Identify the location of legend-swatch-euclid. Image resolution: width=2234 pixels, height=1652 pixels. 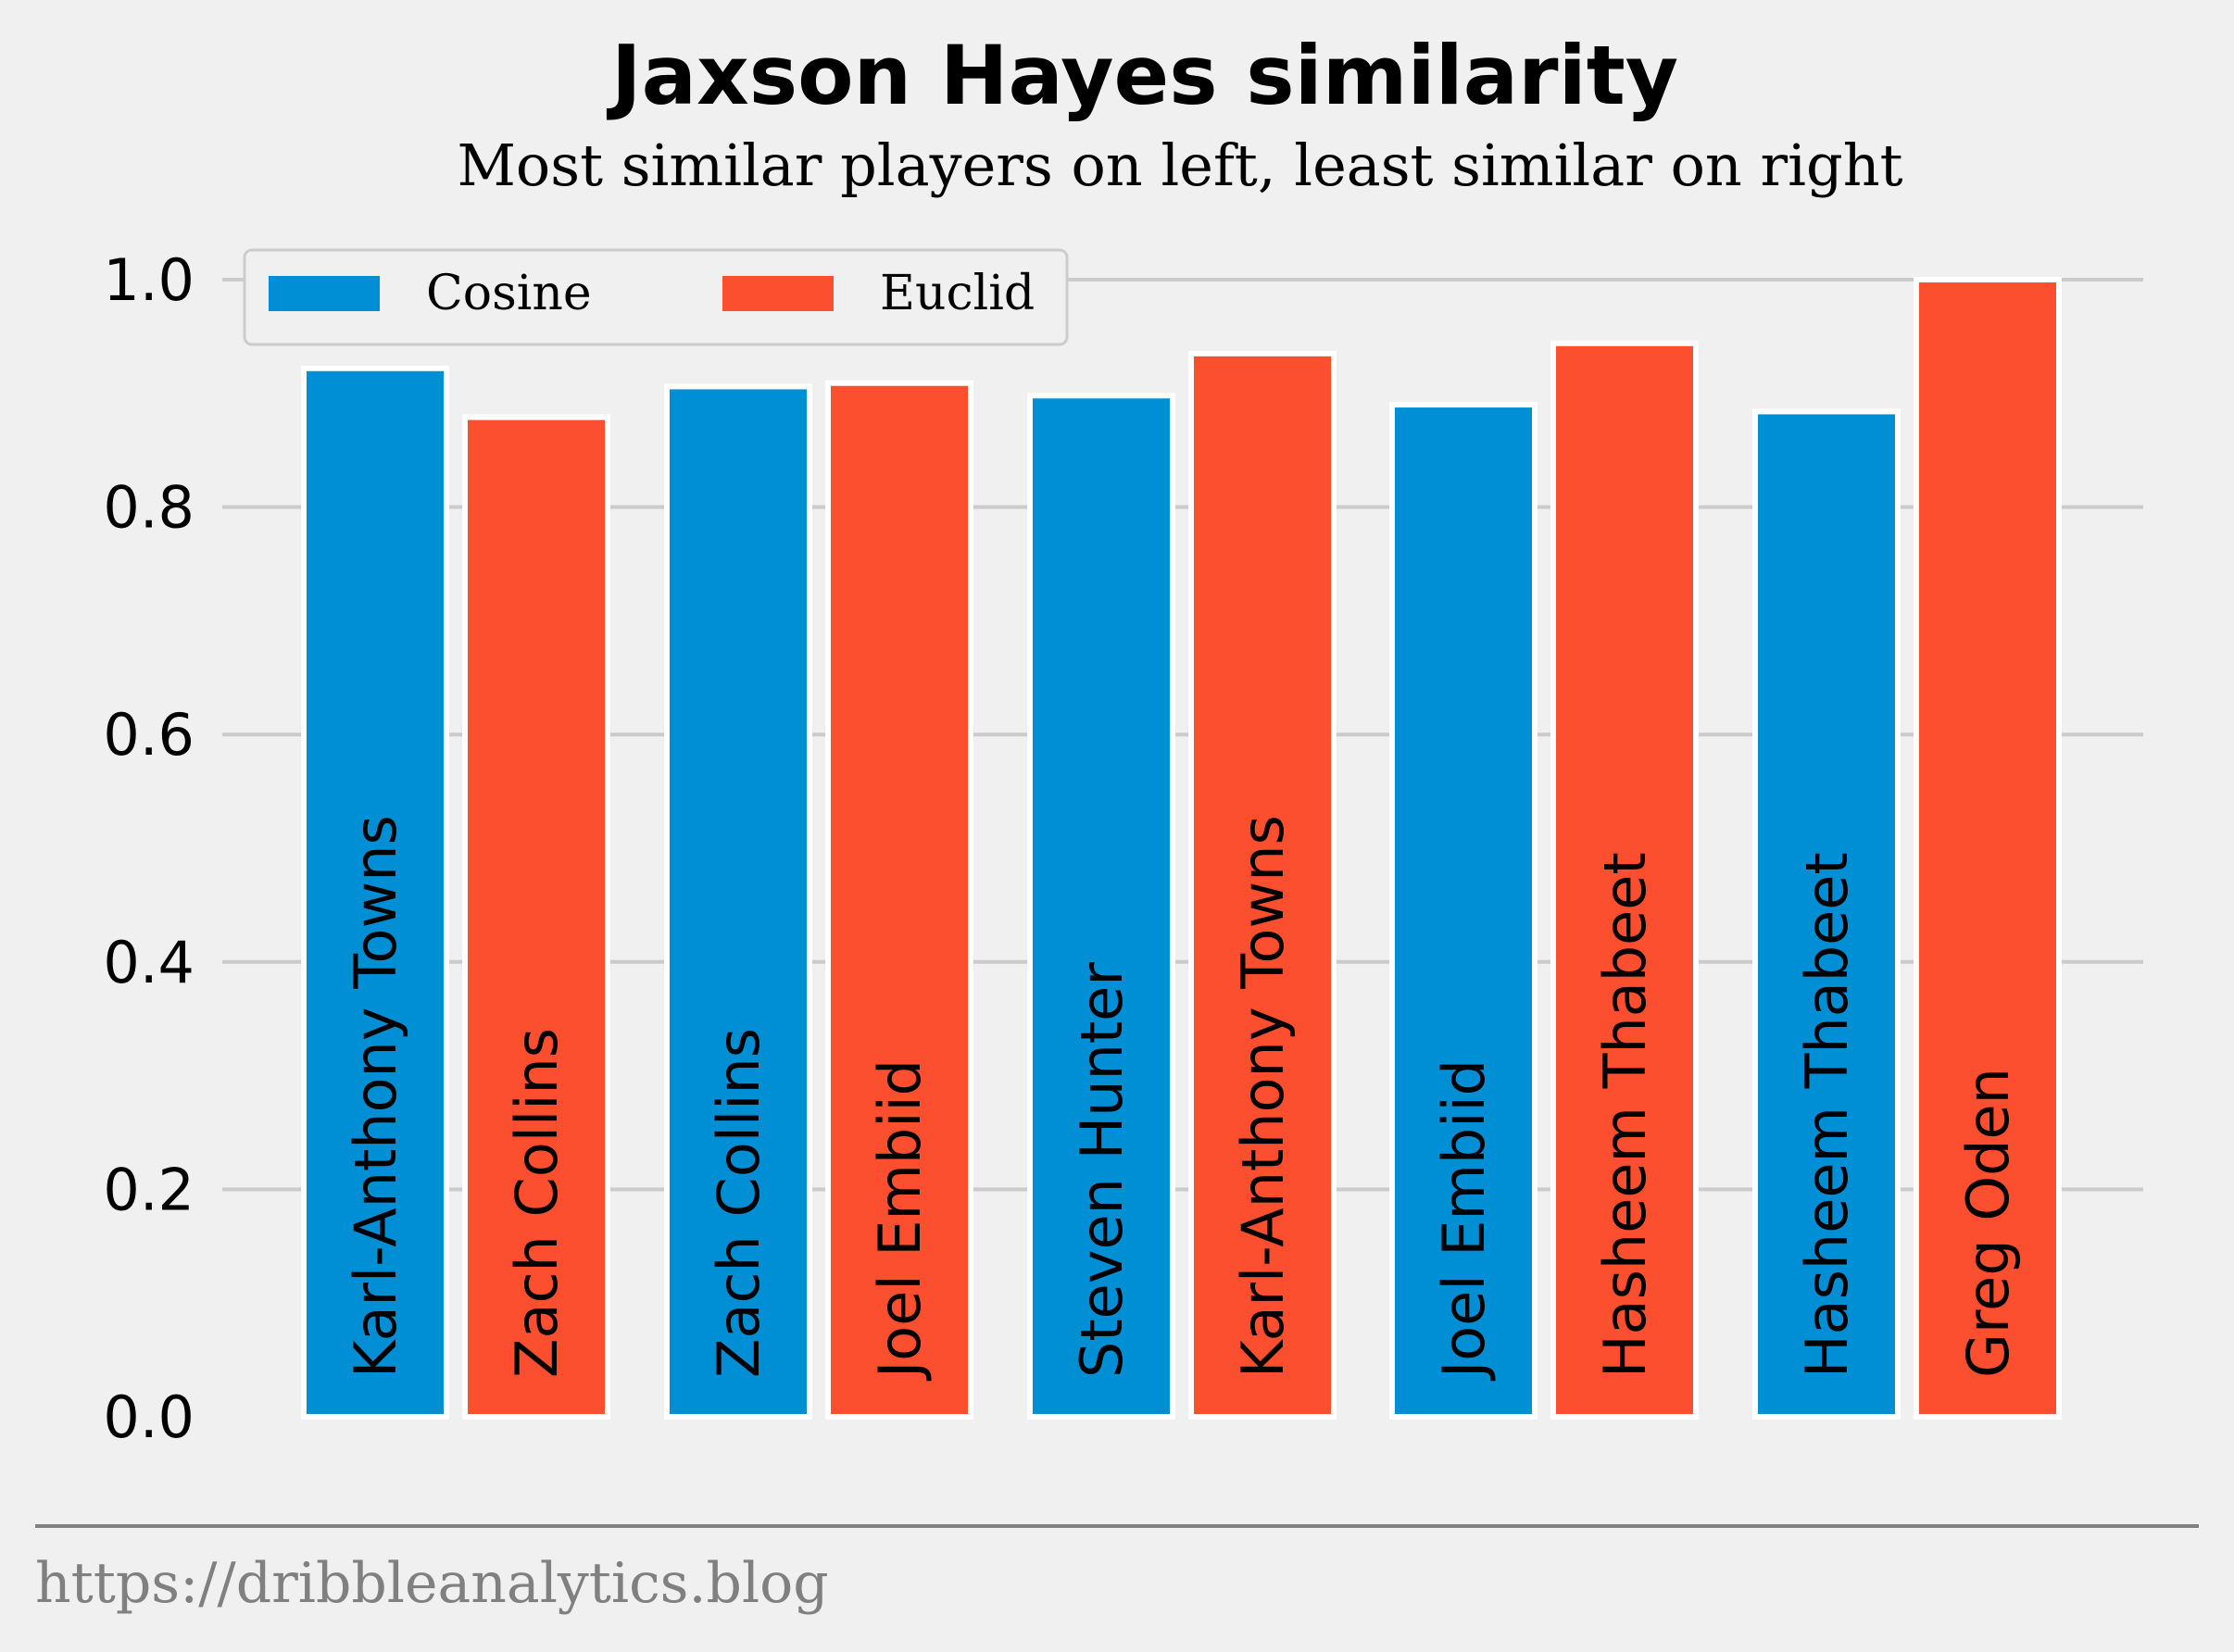
(778, 293).